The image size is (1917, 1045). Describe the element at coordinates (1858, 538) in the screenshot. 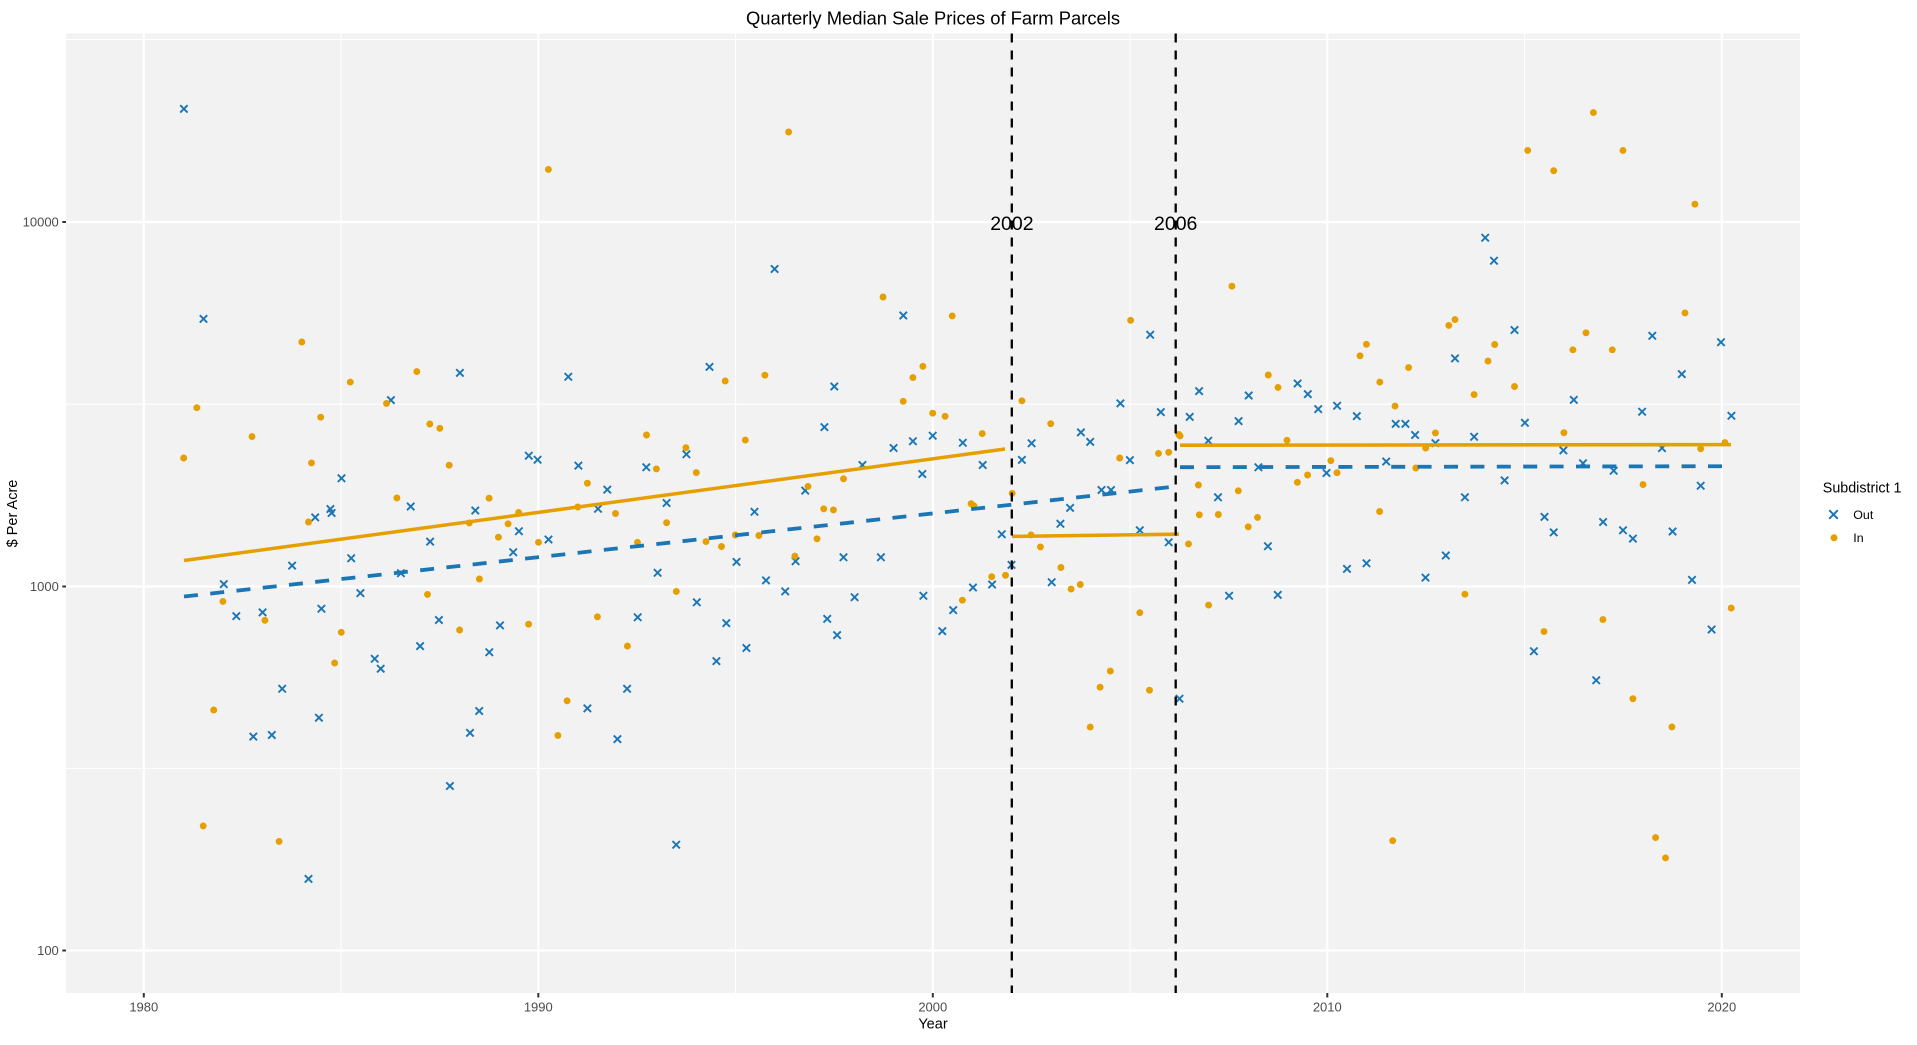

I see `svg-text: In` at that location.